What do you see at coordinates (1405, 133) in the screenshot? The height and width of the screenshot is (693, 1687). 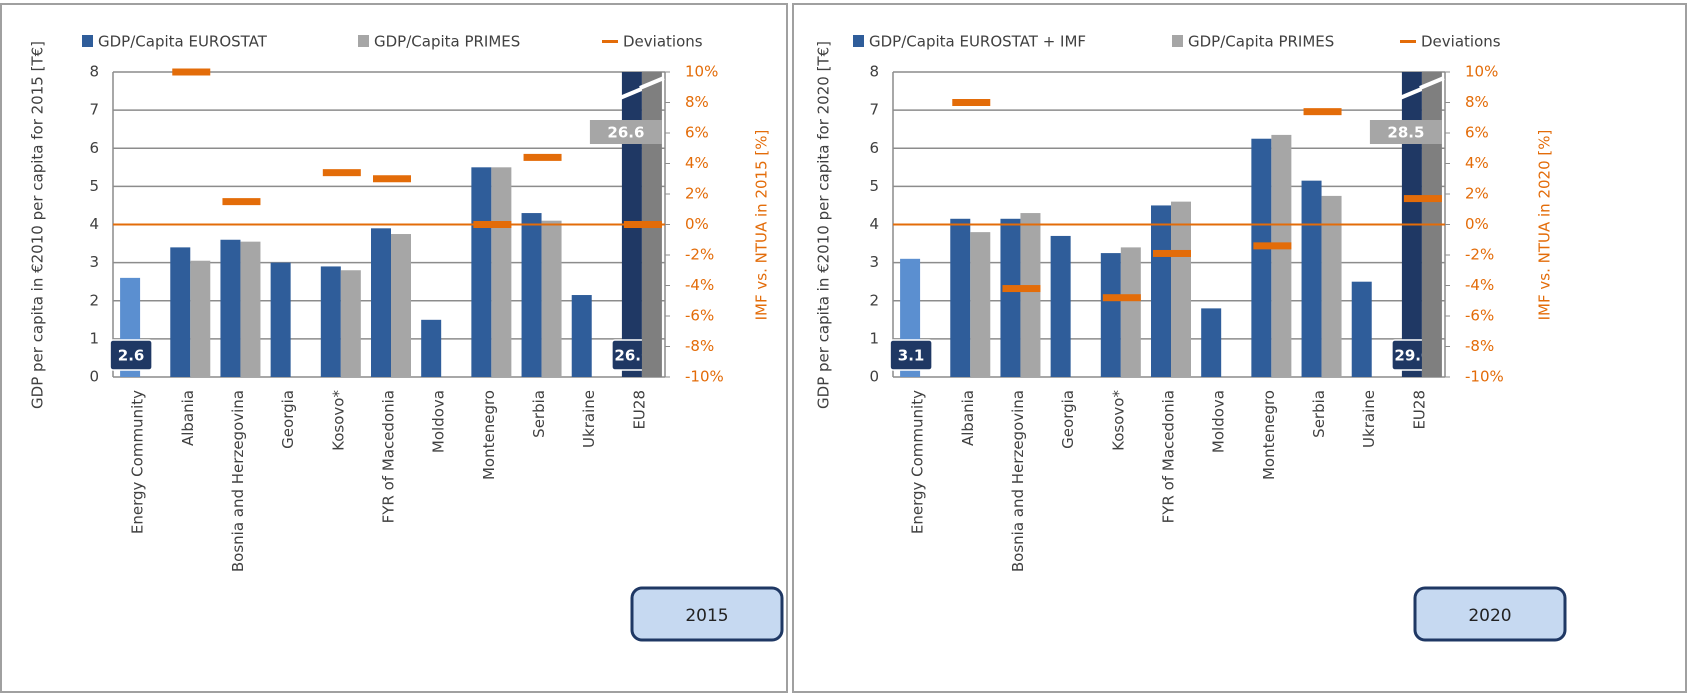 I see `value-label: 28.5` at bounding box center [1405, 133].